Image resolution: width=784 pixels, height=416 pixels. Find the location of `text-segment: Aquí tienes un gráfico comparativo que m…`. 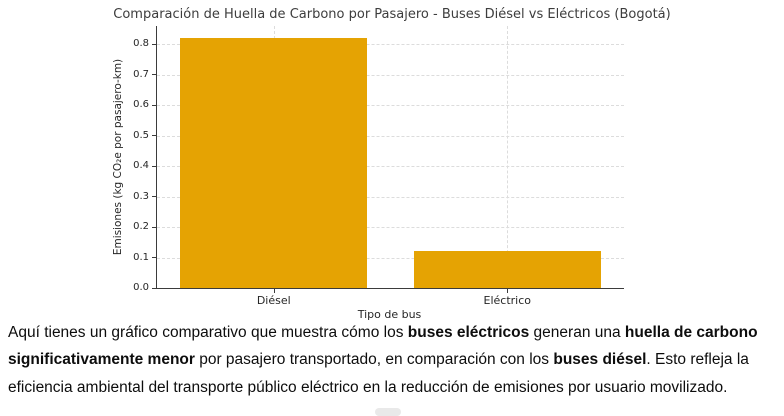

text-segment: Aquí tienes un gráfico comparativo que m… is located at coordinates (208, 332).